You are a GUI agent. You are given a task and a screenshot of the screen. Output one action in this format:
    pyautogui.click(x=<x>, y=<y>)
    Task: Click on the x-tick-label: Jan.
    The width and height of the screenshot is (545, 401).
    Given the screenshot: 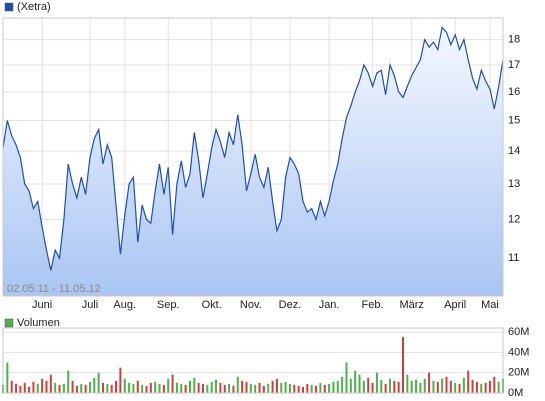 What is the action you would take?
    pyautogui.click(x=329, y=305)
    